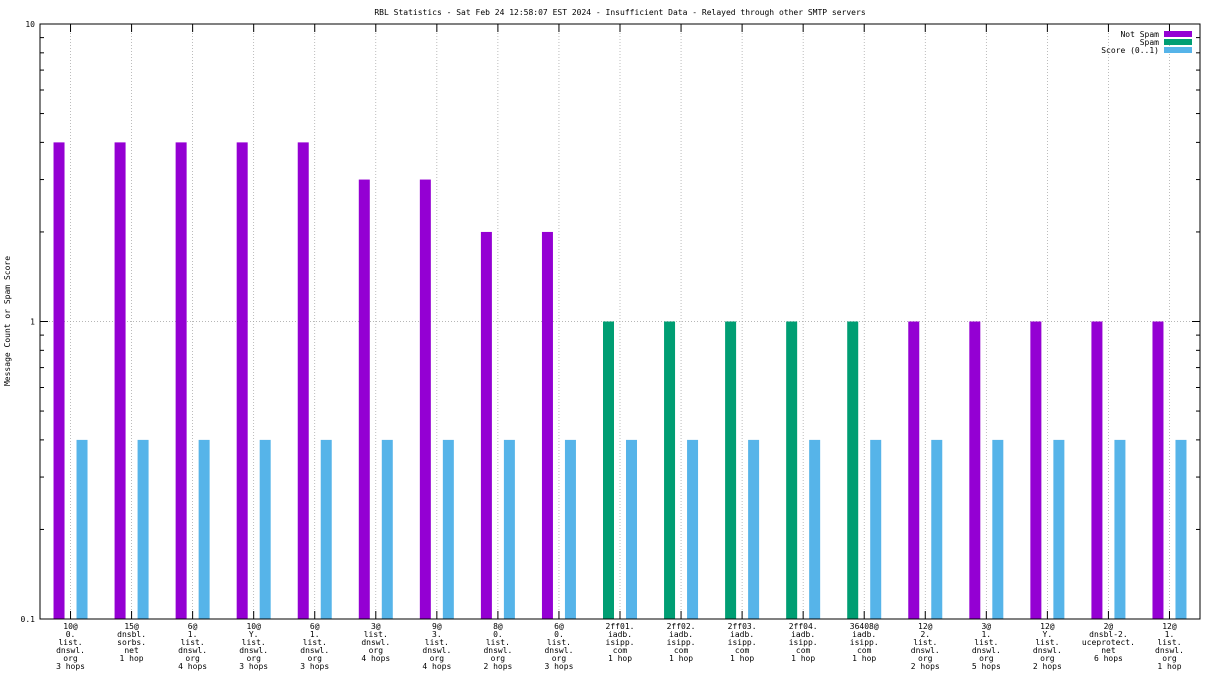 Image resolution: width=1216 pixels, height=684 pixels. What do you see at coordinates (1139, 34) in the screenshot?
I see `legend-label: Not Spam` at bounding box center [1139, 34].